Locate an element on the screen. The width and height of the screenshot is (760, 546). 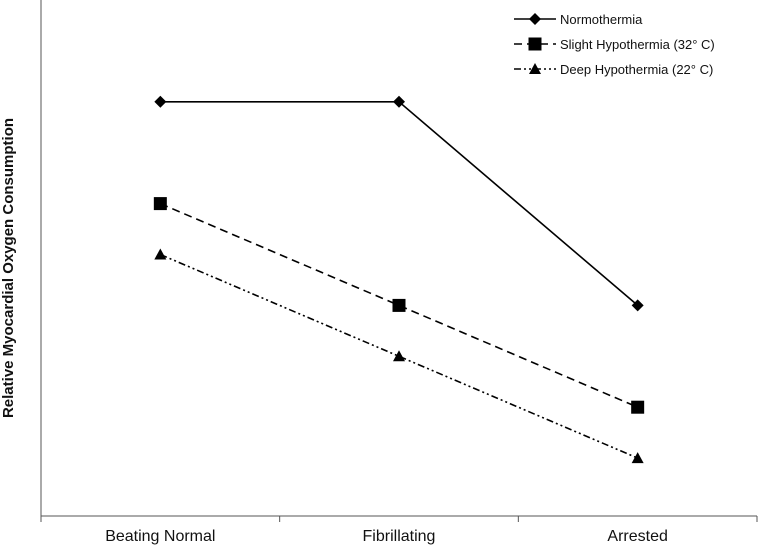
y-axis-title: Relative Myocardial Oxygen Consumption is located at coordinates (8, 268).